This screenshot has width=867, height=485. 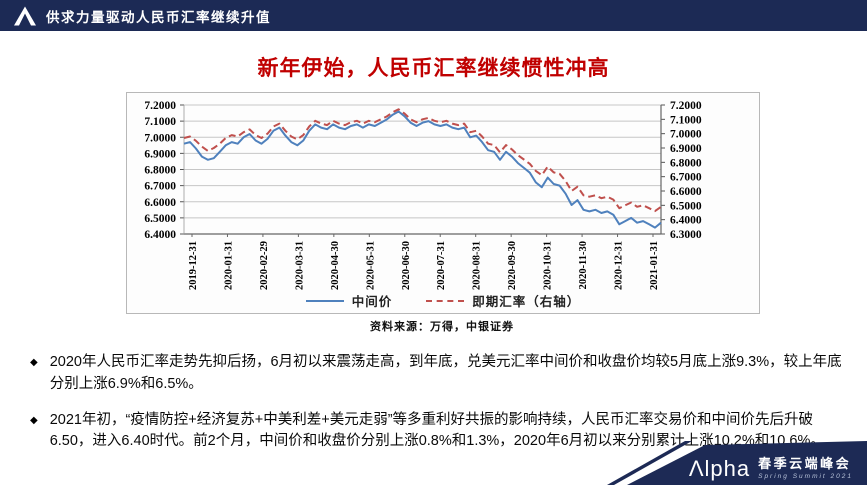 I want to click on header-bar: 供求力量驱动人民币汇率继续升值, so click(x=433, y=15).